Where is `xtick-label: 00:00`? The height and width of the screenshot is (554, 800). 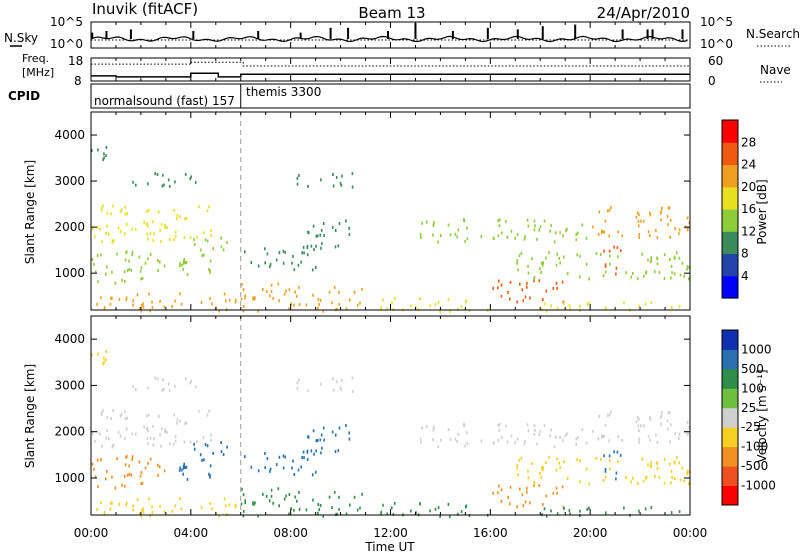 xtick-label: 00:00 is located at coordinates (690, 533).